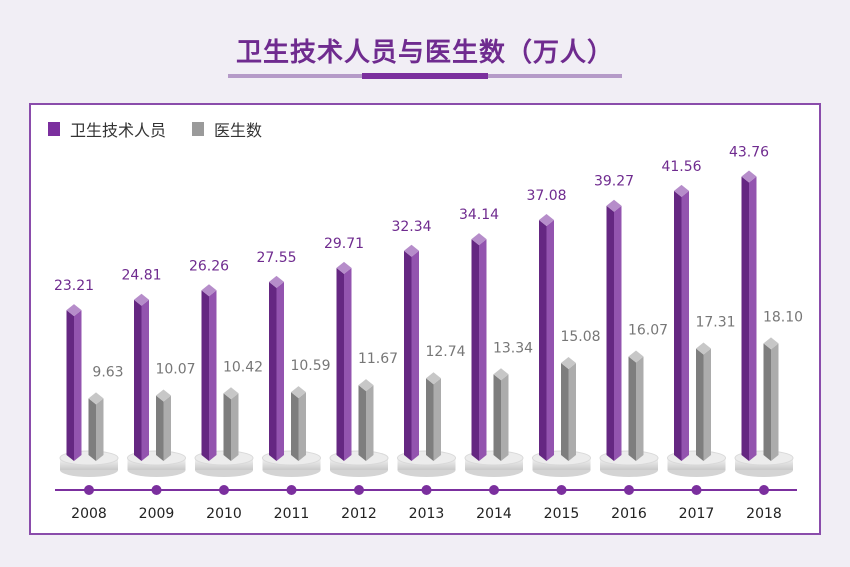 Image resolution: width=850 pixels, height=567 pixels. I want to click on x-tick-label: 2012, so click(359, 514).